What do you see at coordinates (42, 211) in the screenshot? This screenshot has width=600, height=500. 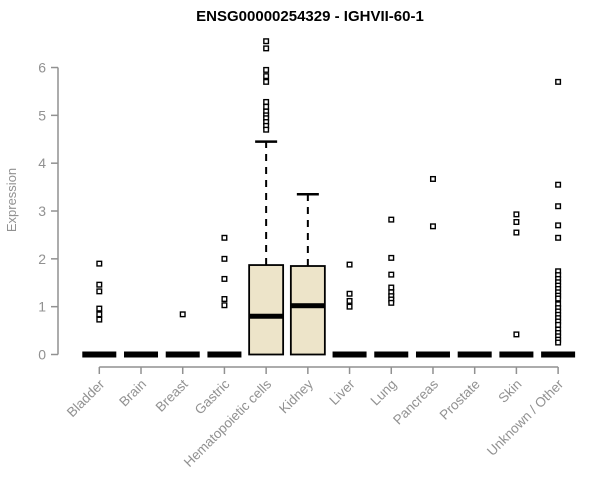 I see `y-tick-label: 3` at bounding box center [42, 211].